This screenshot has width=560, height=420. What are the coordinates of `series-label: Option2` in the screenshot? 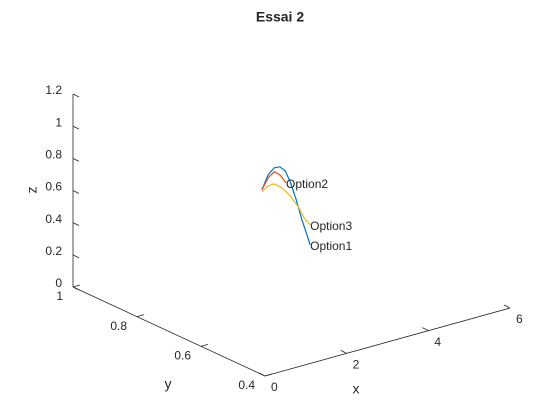 It's located at (307, 184).